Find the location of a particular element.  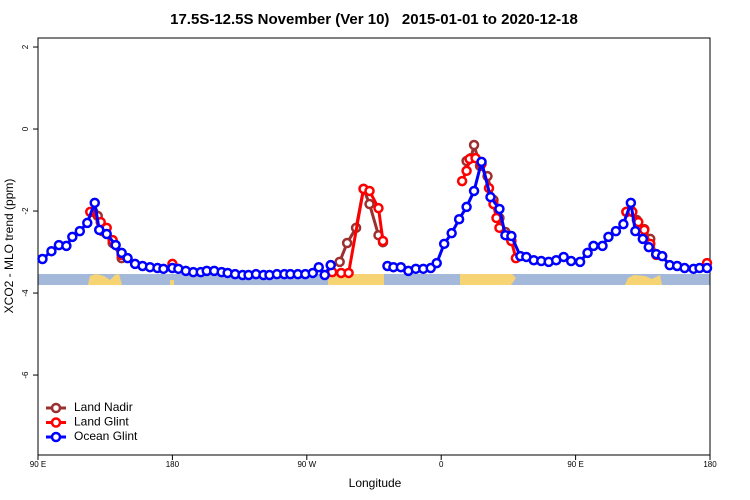

y-tick-label: 0 is located at coordinates (25, 128).